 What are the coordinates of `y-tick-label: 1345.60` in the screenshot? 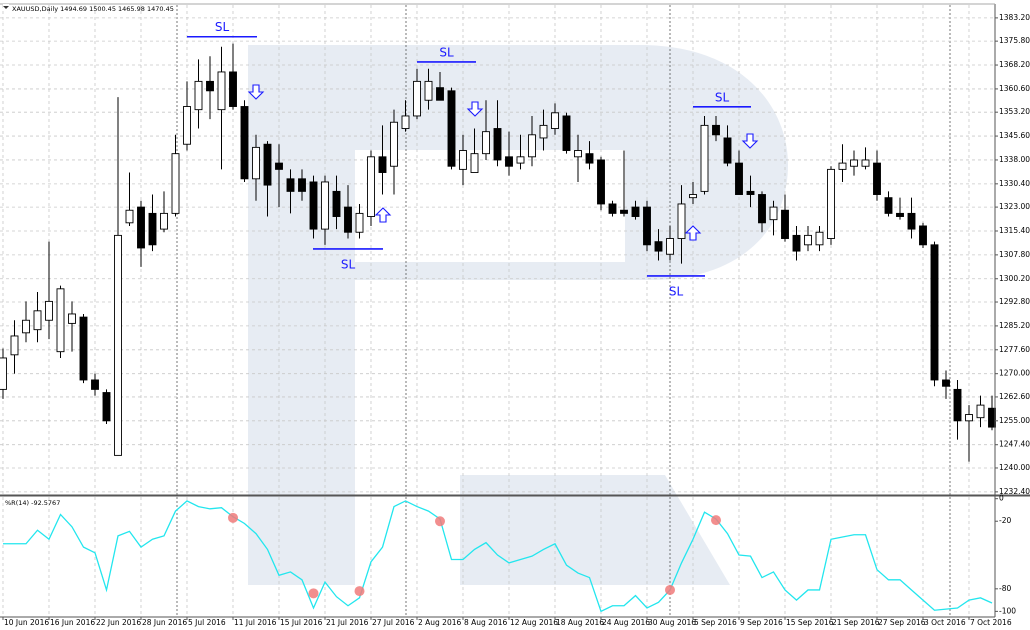 It's located at (1014, 135).